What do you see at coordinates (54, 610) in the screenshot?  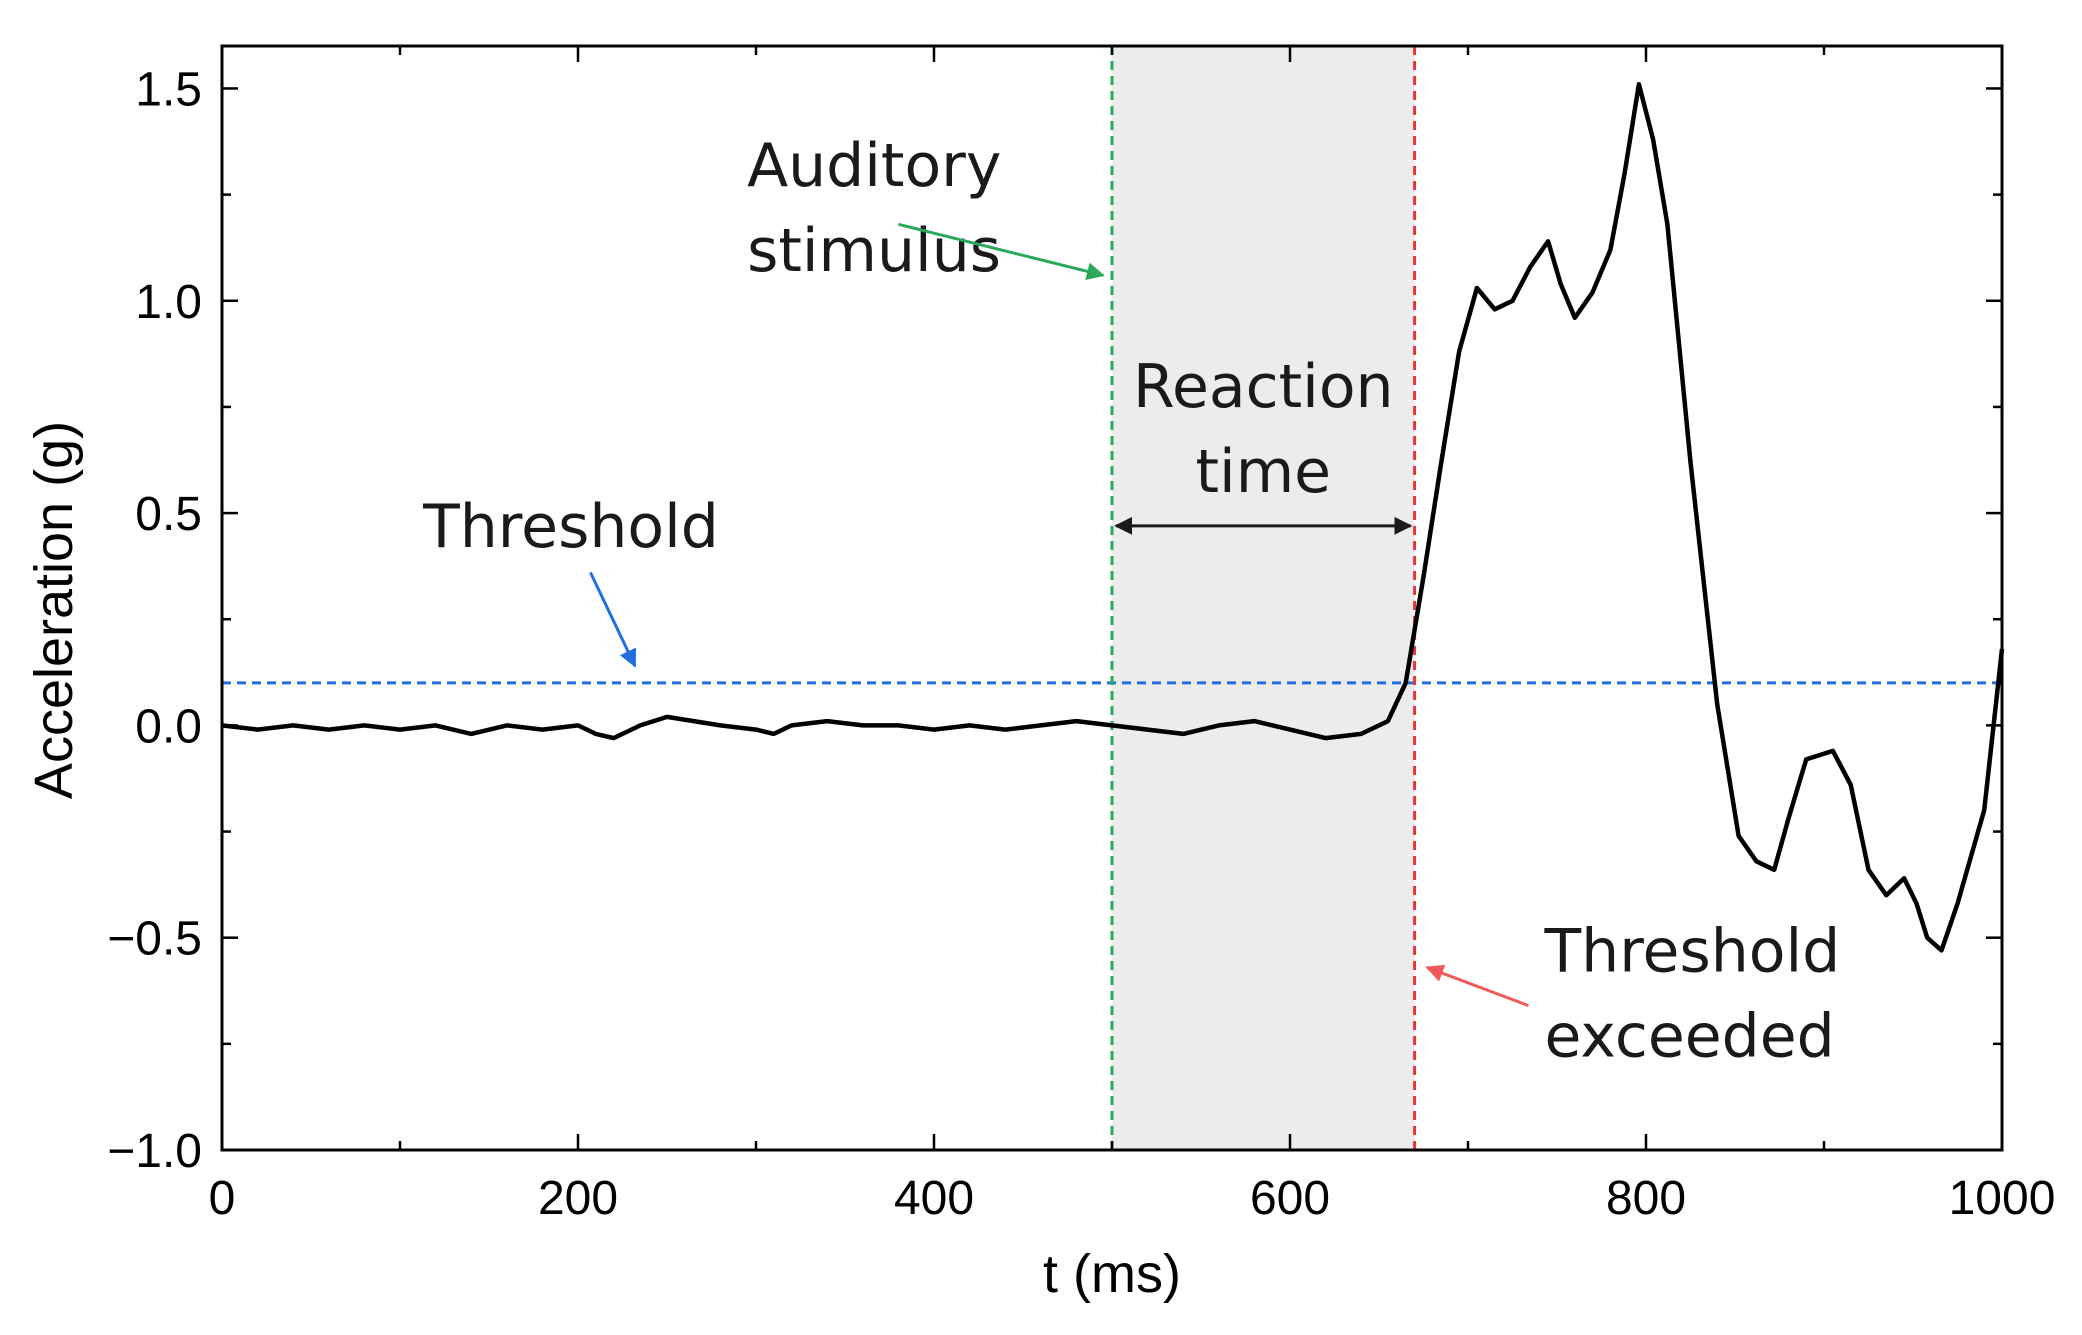 I see `y-axis-title: Acceleration (g)` at bounding box center [54, 610].